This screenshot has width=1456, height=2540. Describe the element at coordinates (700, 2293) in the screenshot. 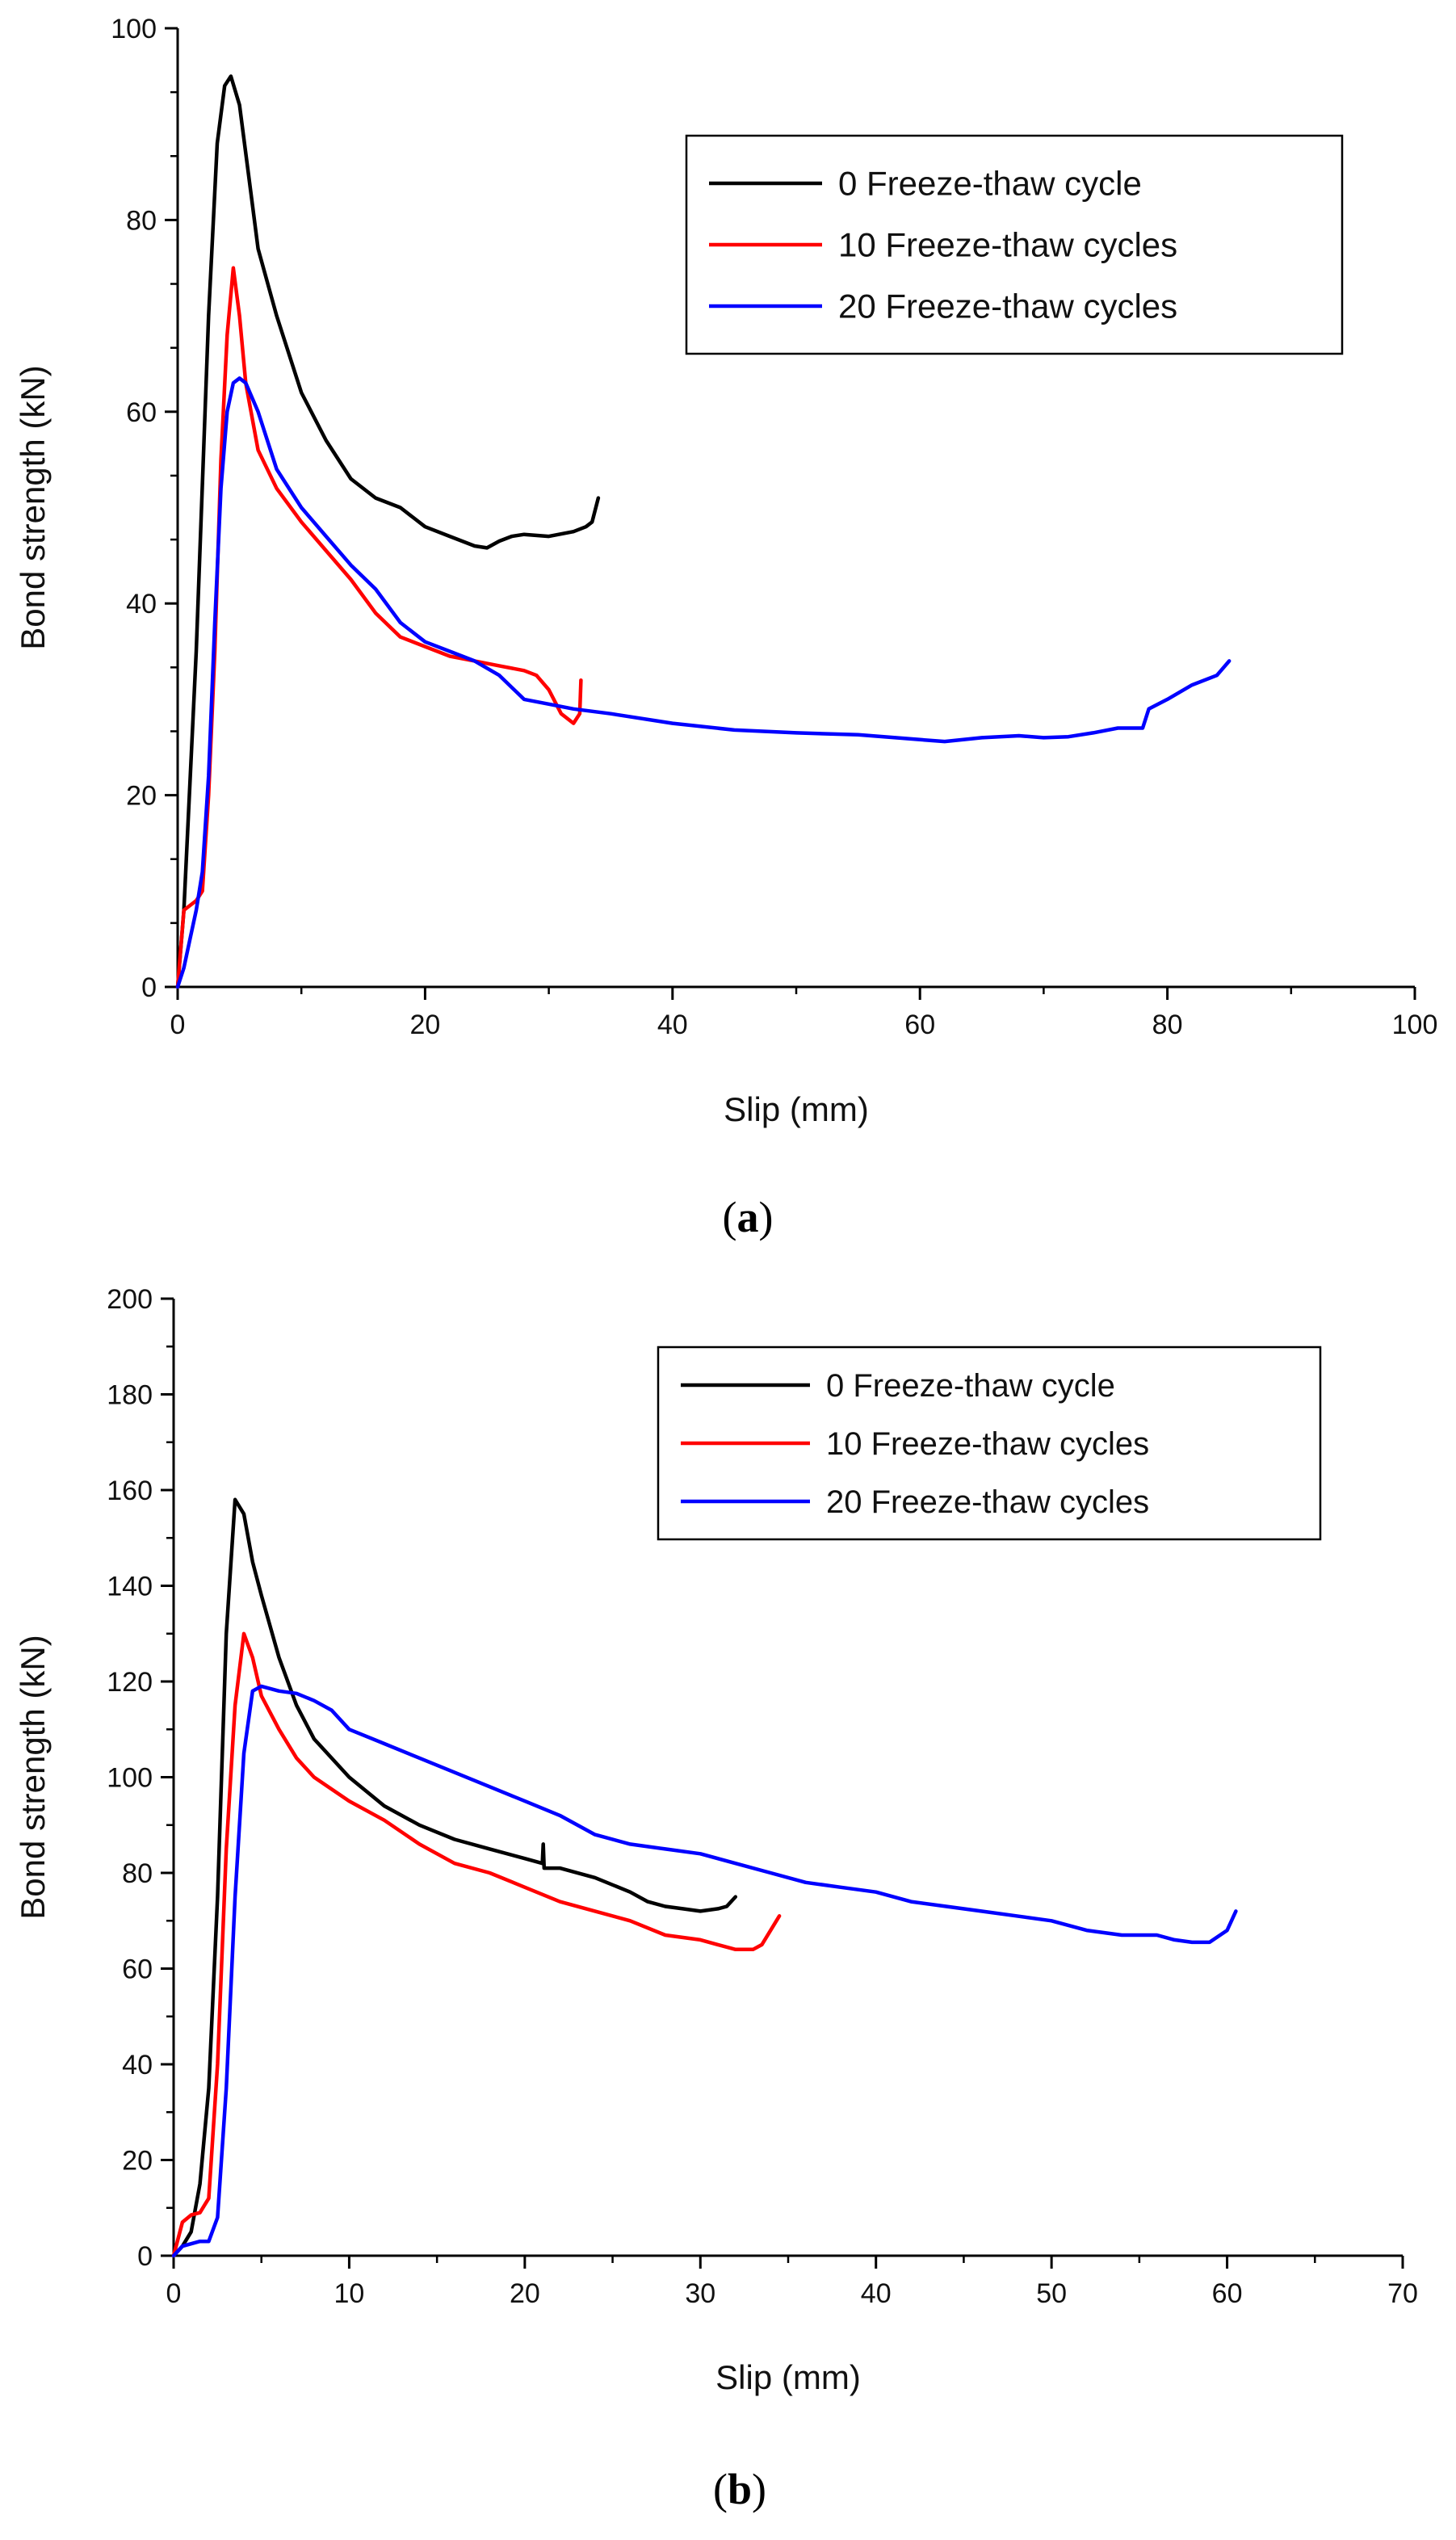

I see `x-tick-label: 30` at that location.